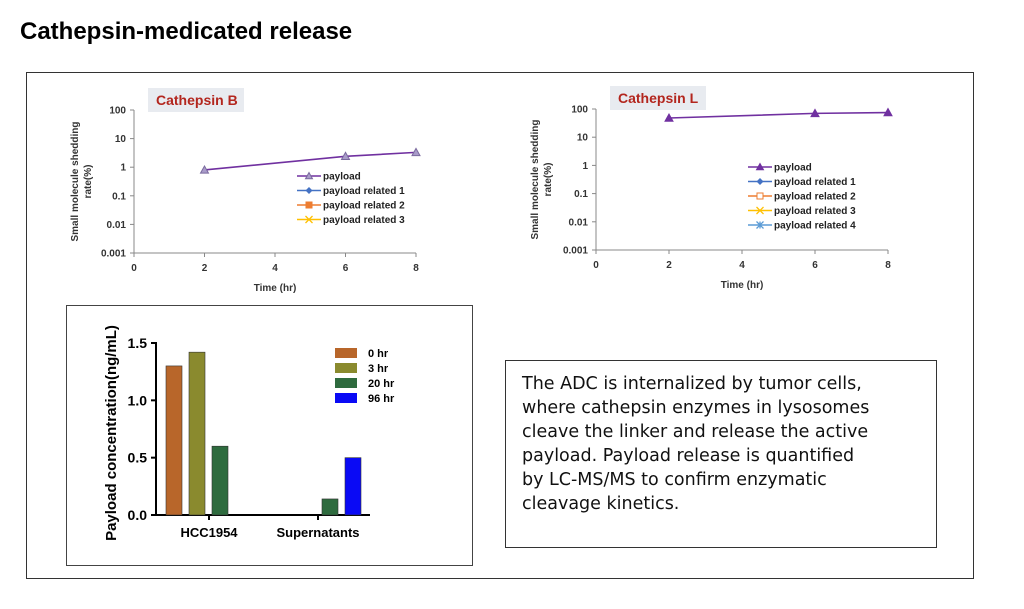 The image size is (1024, 609). Describe the element at coordinates (317, 532) in the screenshot. I see `category-label: Supernatants` at that location.